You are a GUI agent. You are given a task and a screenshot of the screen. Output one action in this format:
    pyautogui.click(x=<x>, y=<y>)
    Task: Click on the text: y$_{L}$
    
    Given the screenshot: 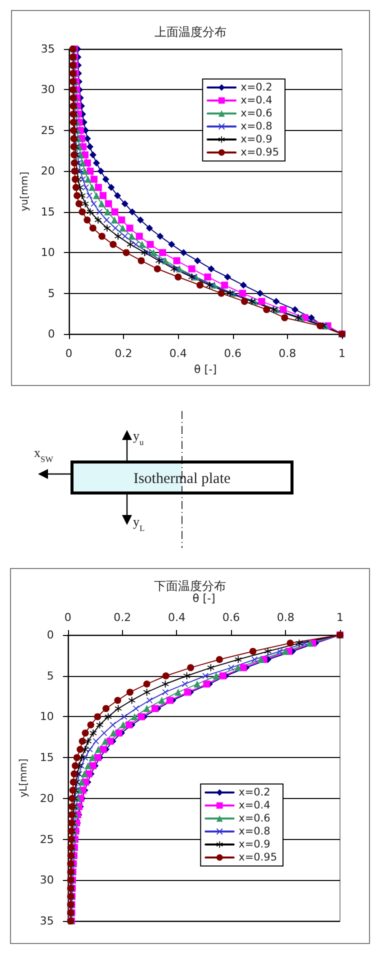 What is the action you would take?
    pyautogui.click(x=139, y=523)
    